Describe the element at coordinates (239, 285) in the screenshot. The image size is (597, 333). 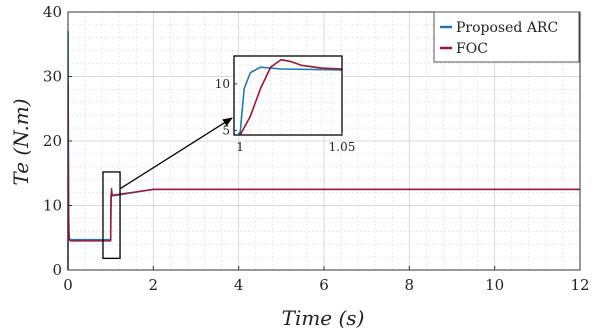
I see `x-tick-label: 4` at that location.